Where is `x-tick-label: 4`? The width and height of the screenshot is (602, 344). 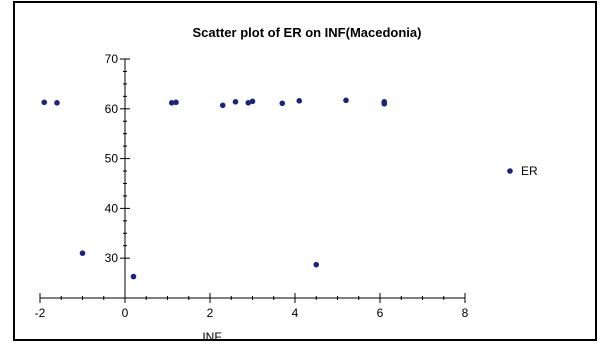 x-tick-label: 4 is located at coordinates (295, 313).